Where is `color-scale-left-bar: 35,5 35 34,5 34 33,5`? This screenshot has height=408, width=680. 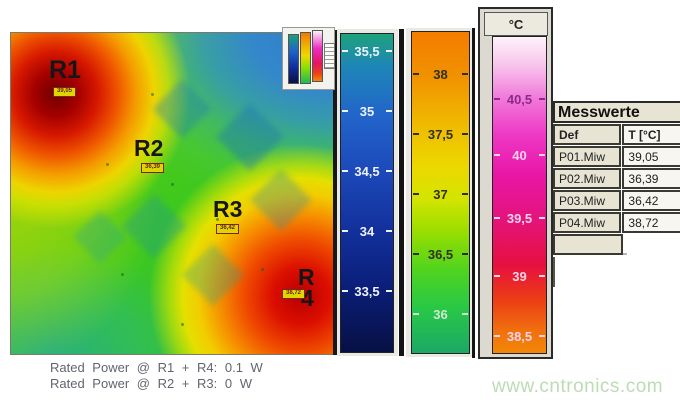
color-scale-left-bar: 35,5 35 34,5 34 33,5 is located at coordinates (367, 193).